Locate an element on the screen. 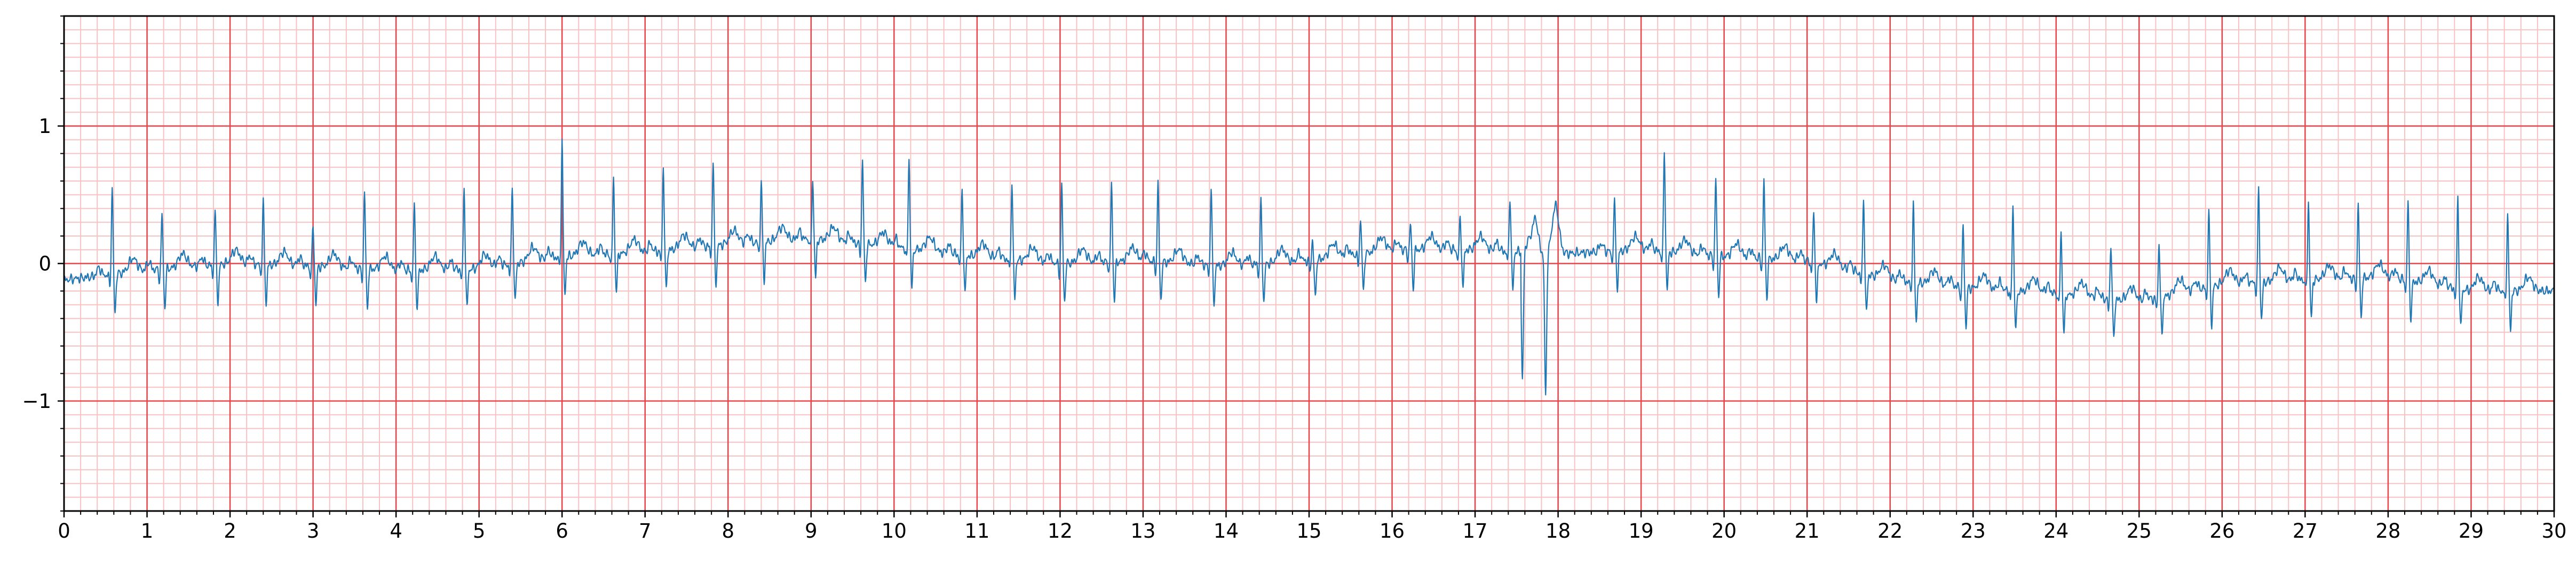  x-tick-label: 13 is located at coordinates (1142, 531).